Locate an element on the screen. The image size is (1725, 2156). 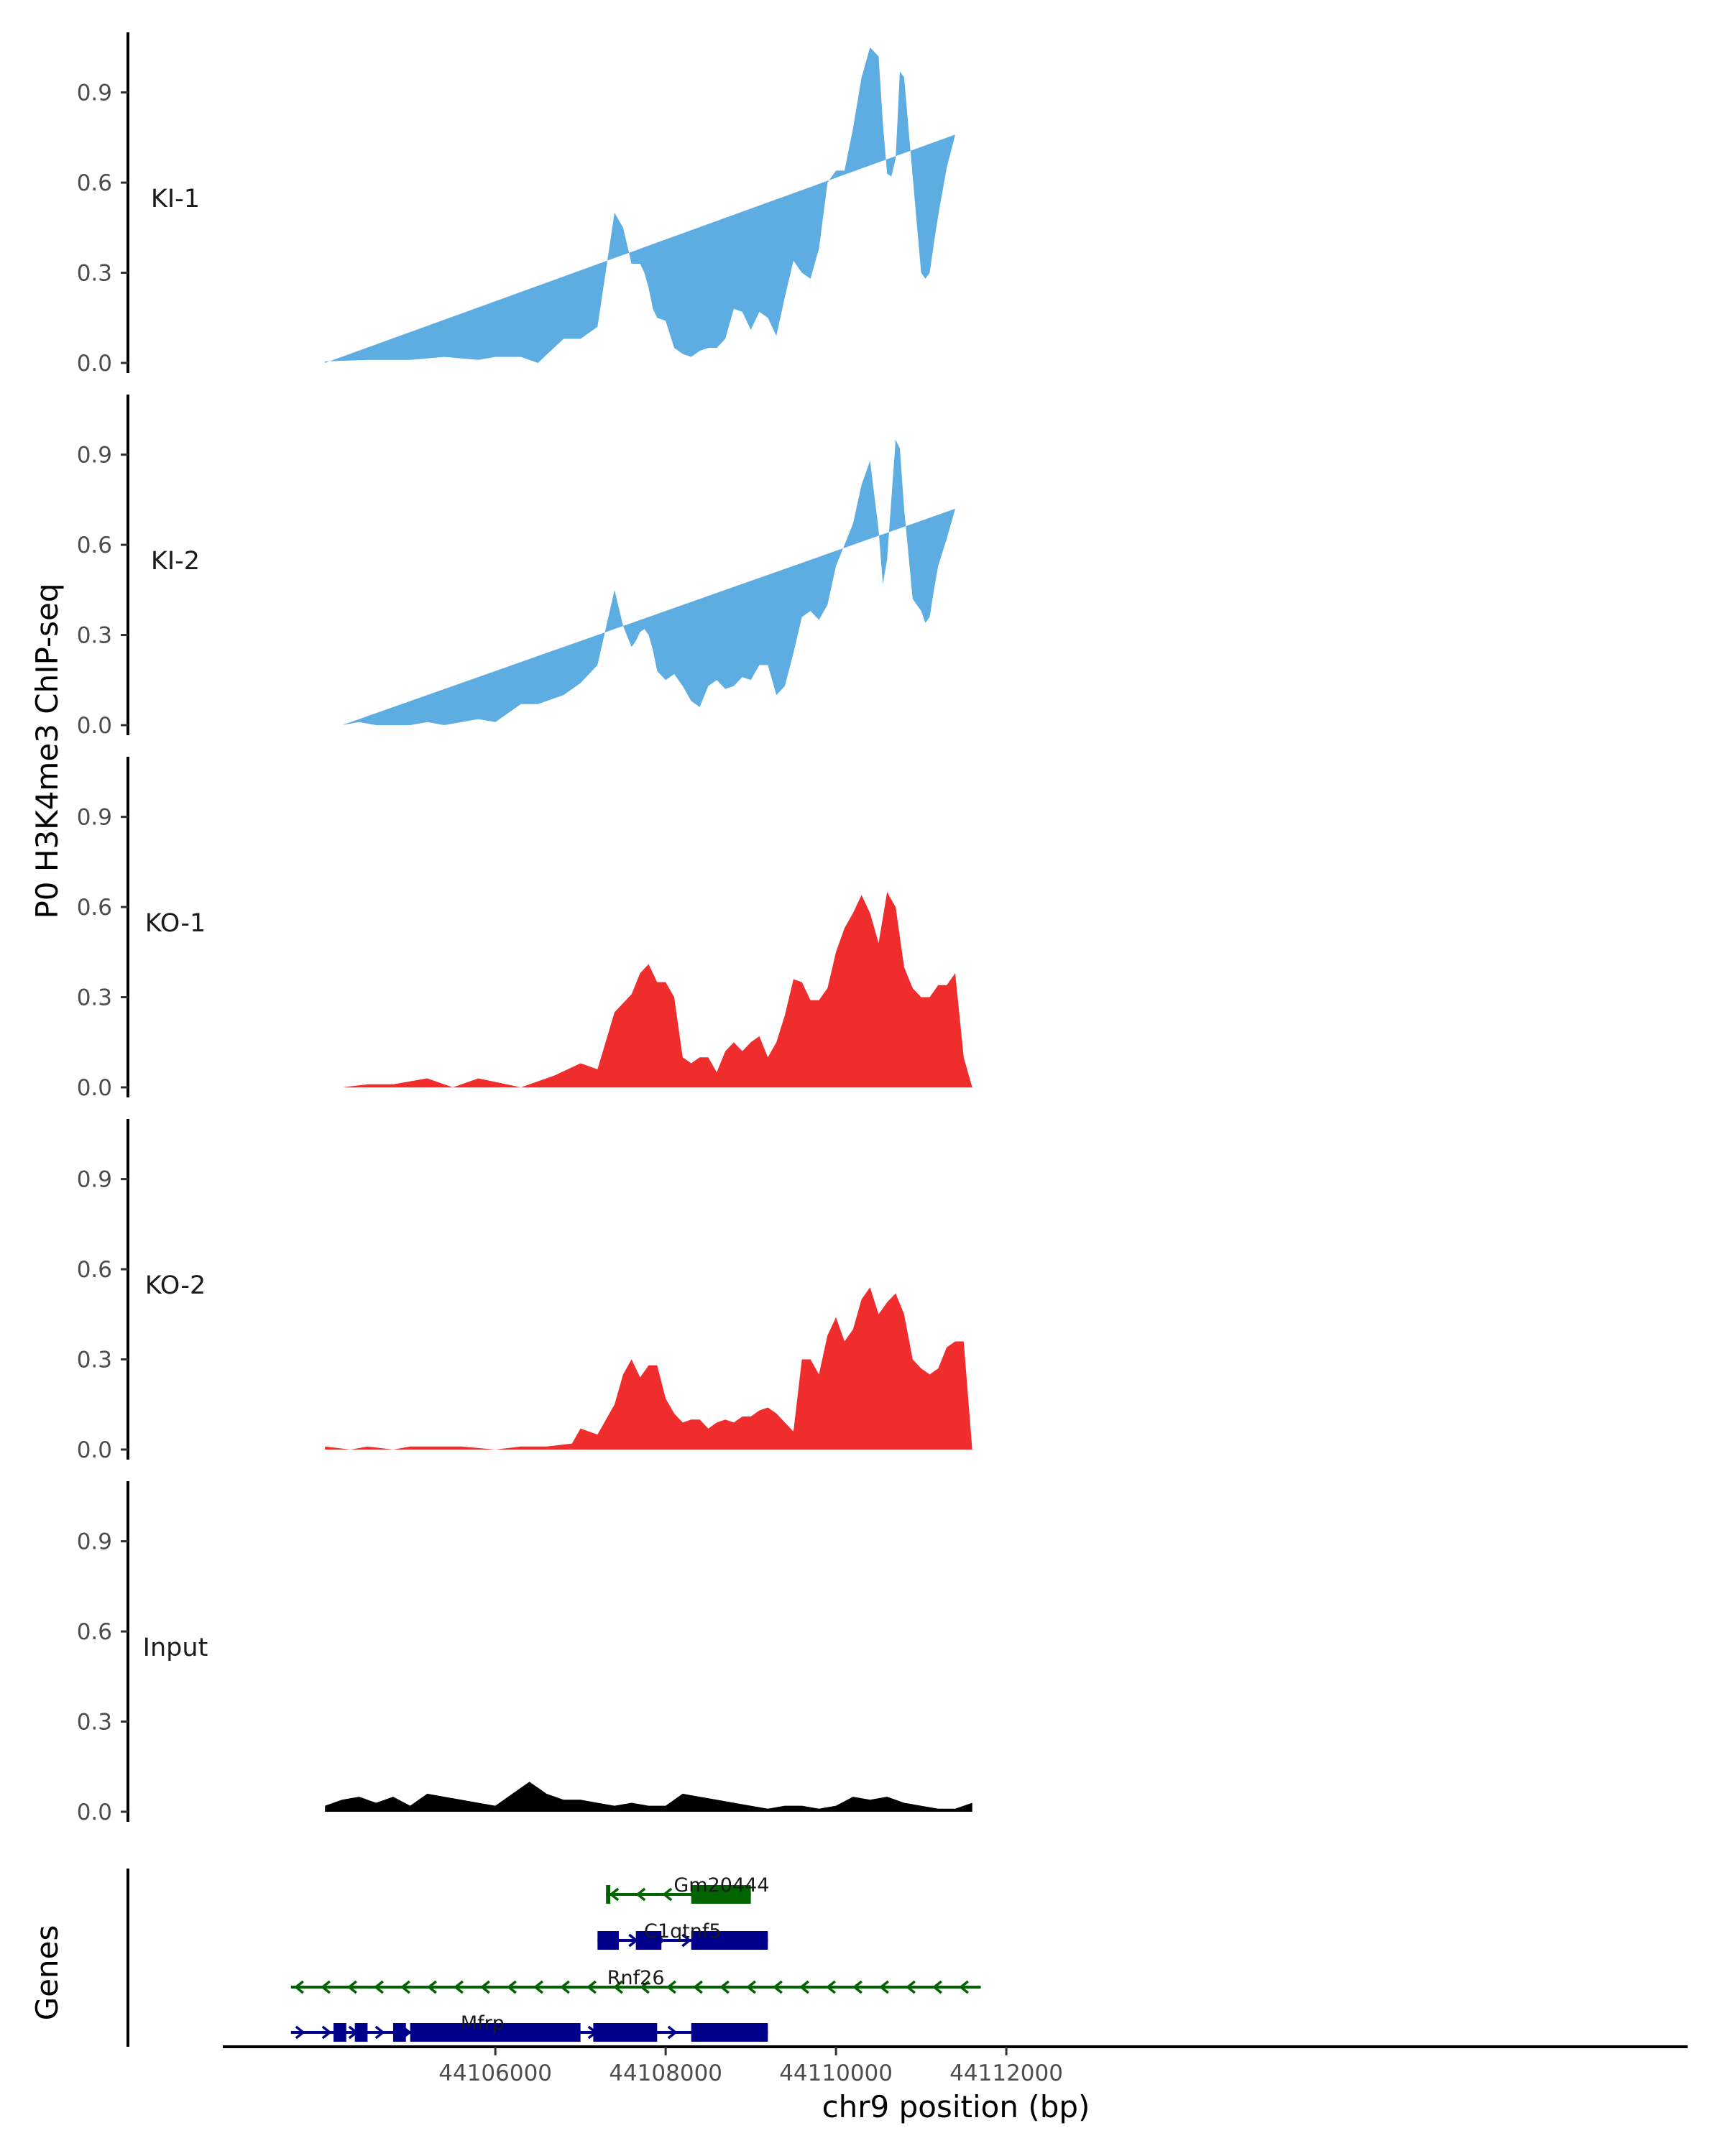
gene-label: Mfrp is located at coordinates (483, 2024).